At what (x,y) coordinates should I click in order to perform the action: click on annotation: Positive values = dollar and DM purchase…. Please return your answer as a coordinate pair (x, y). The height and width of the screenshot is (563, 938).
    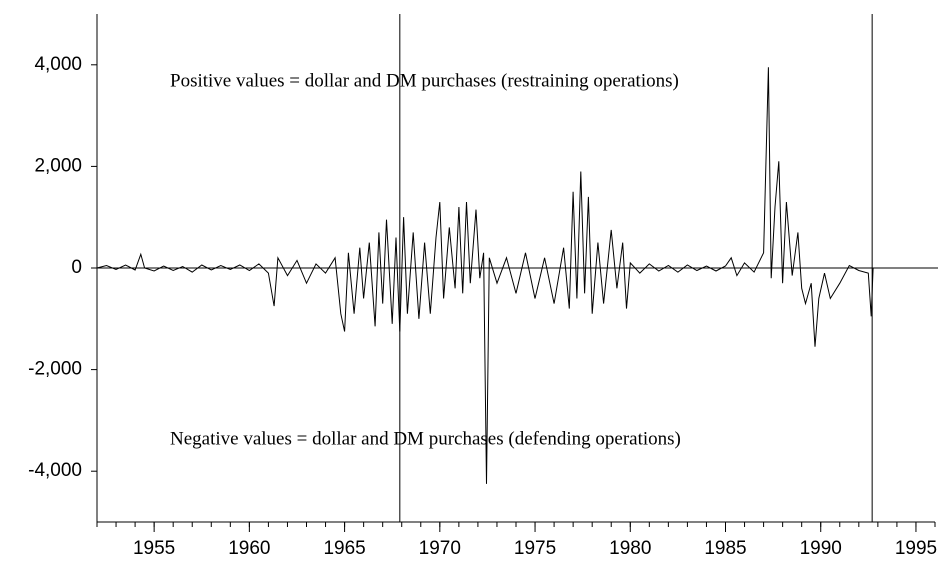
    Looking at the image, I should click on (424, 80).